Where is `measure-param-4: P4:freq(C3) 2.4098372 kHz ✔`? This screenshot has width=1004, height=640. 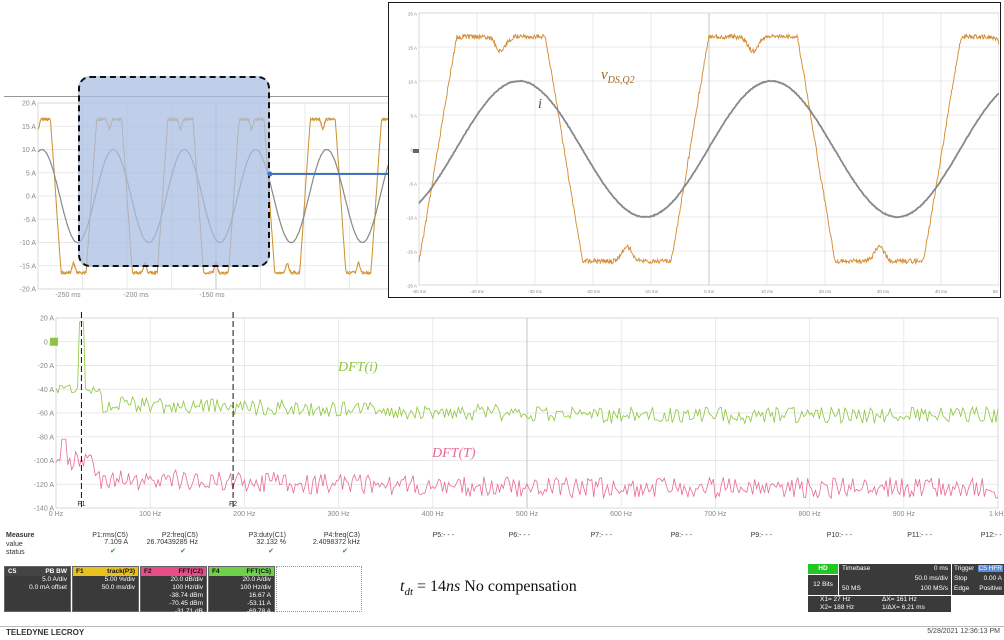
measure-param-4: P4:freq(C3) 2.4098372 kHz ✔ is located at coordinates (322, 543).